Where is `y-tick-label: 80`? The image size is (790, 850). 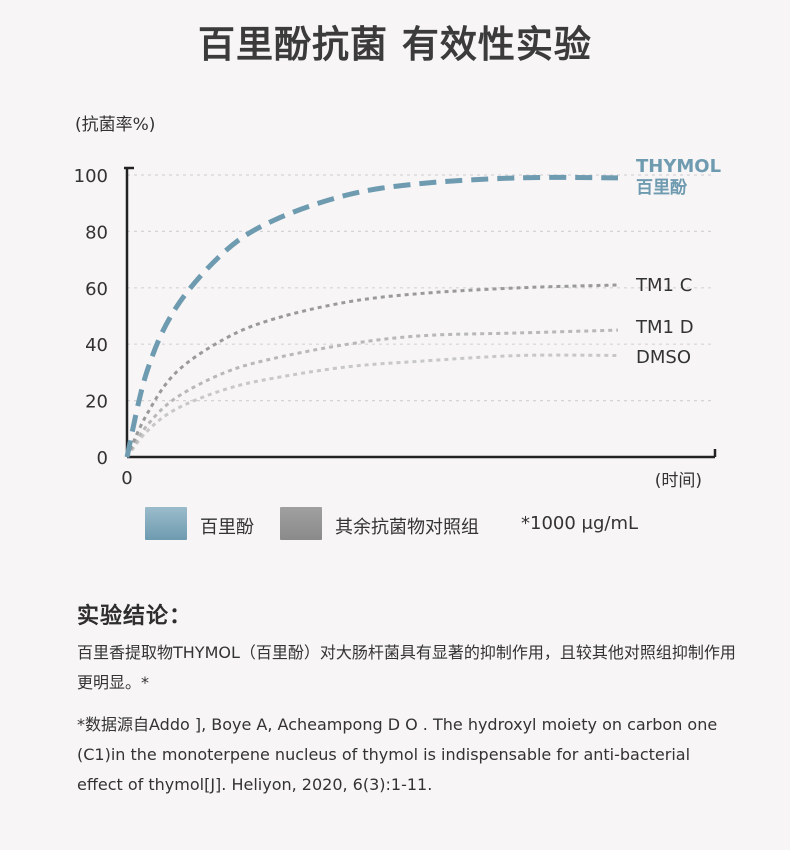
y-tick-label: 80 is located at coordinates (96, 232).